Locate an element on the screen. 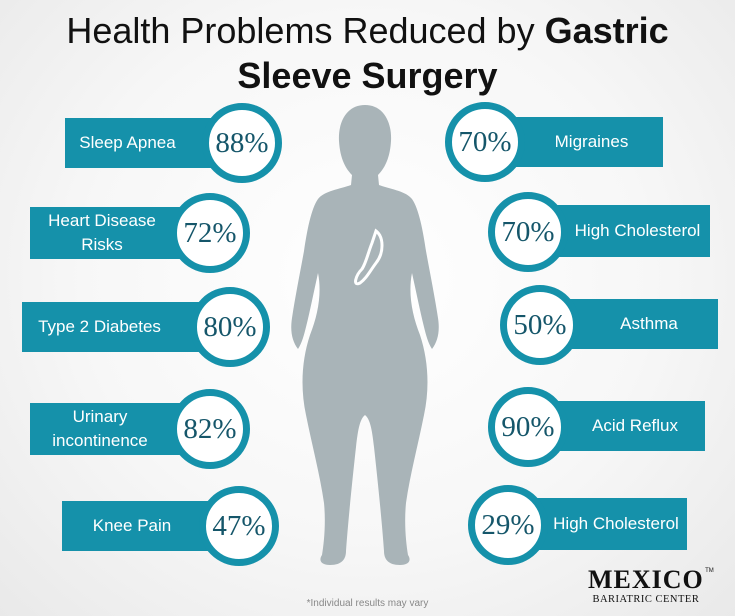  percent-badge-high-cholesterol-1: 70% is located at coordinates (528, 232).